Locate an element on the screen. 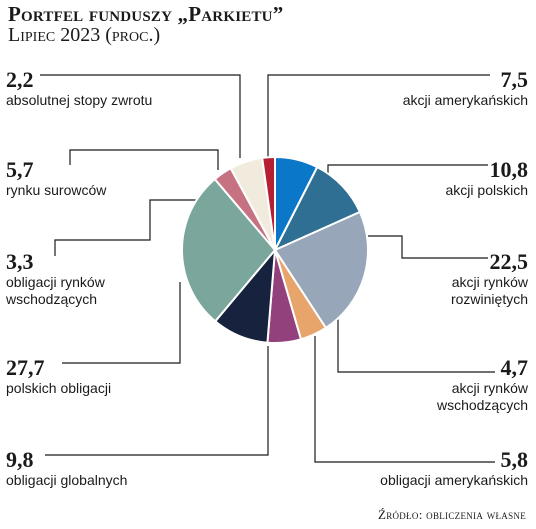 Image resolution: width=536 pixels, height=529 pixels. pie-slices is located at coordinates (275, 249).